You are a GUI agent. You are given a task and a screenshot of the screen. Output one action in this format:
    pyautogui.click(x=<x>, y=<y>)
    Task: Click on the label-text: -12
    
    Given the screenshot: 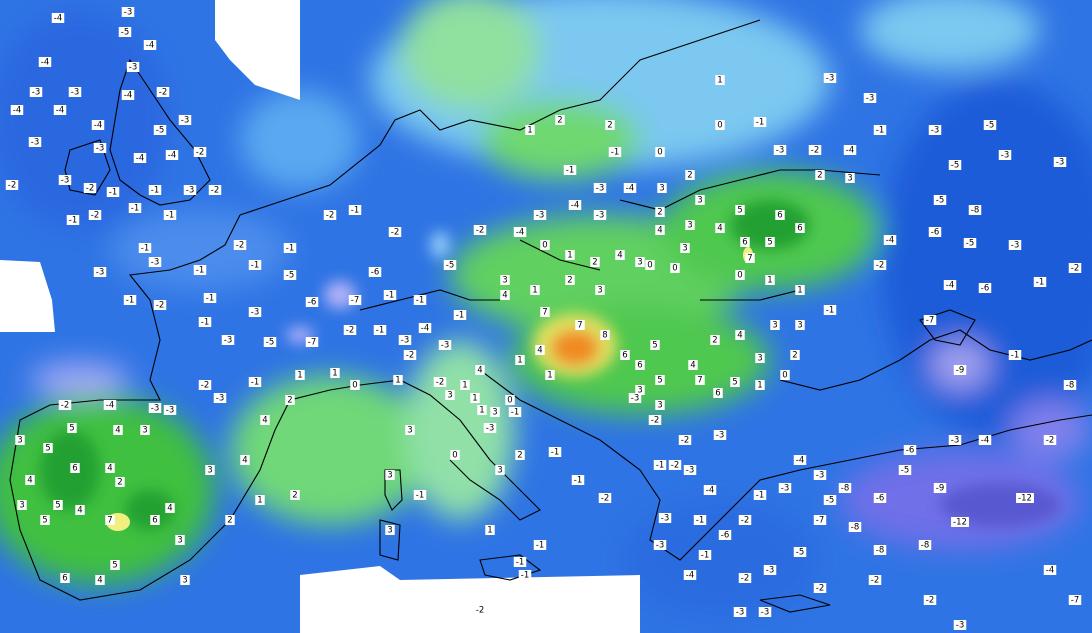 What is the action you would take?
    pyautogui.click(x=1025, y=499)
    